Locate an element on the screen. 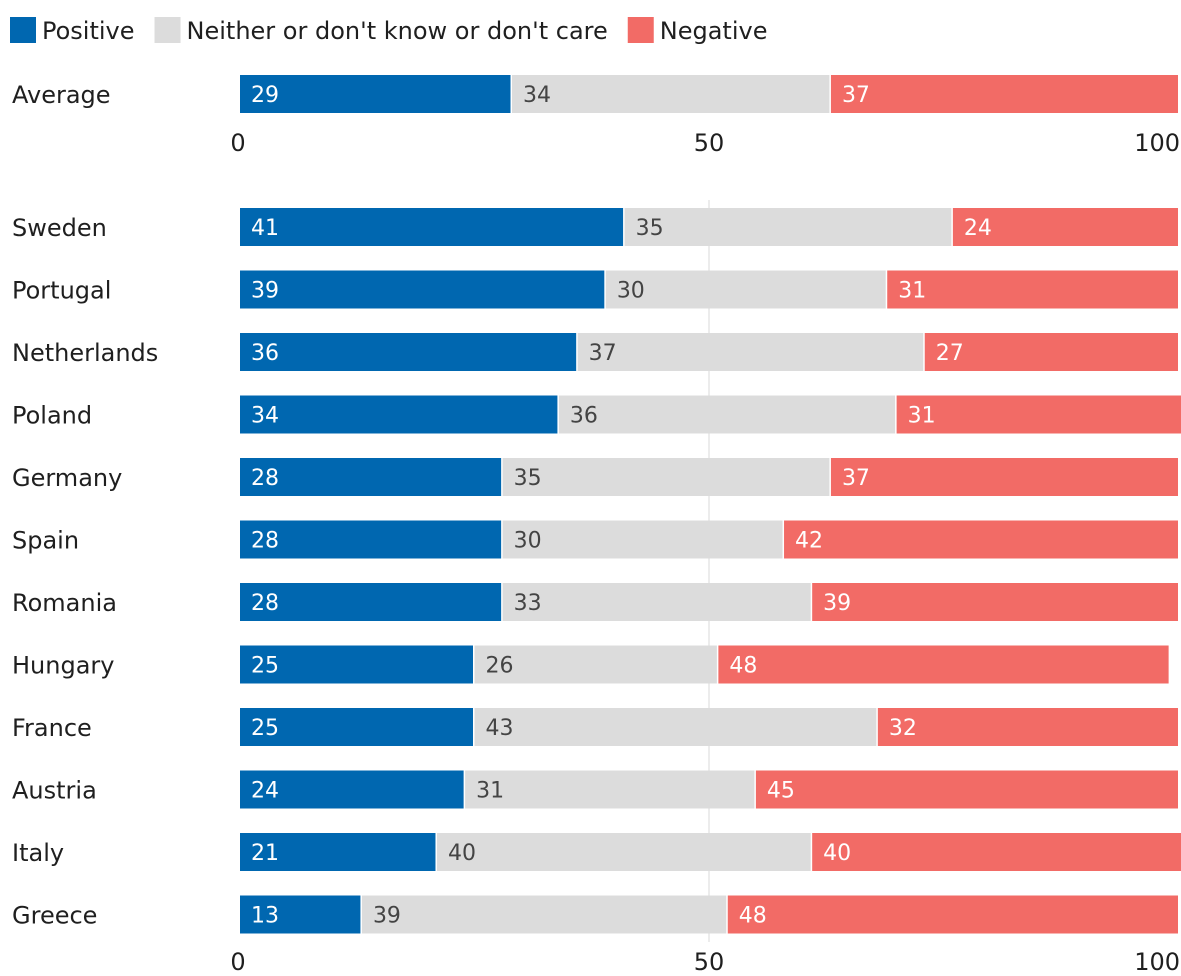  value-label-germany-neither: 35 is located at coordinates (528, 478).